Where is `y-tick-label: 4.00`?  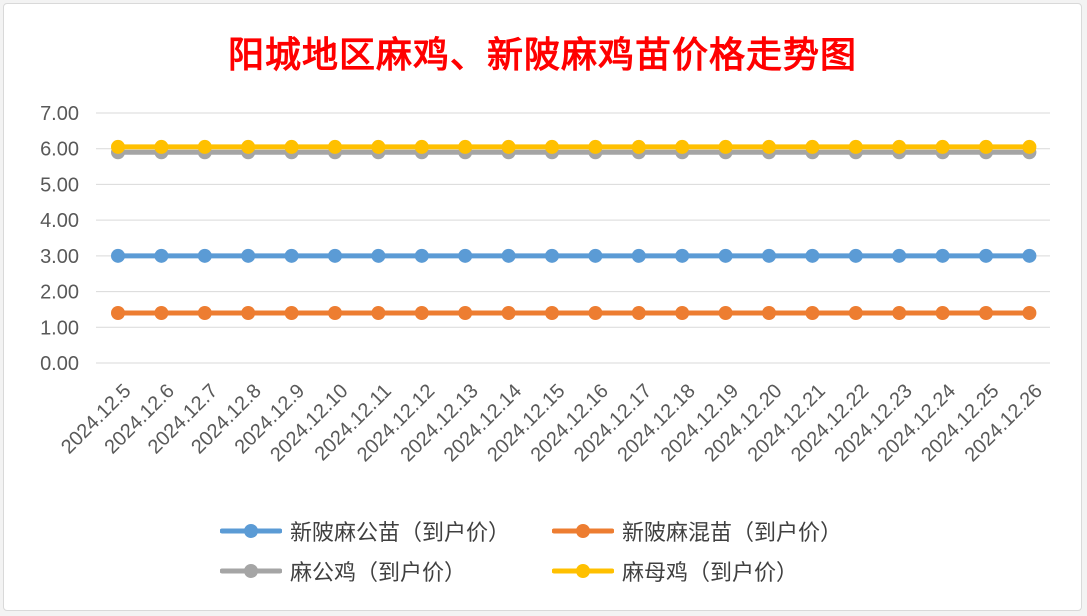 y-tick-label: 4.00 is located at coordinates (59, 221).